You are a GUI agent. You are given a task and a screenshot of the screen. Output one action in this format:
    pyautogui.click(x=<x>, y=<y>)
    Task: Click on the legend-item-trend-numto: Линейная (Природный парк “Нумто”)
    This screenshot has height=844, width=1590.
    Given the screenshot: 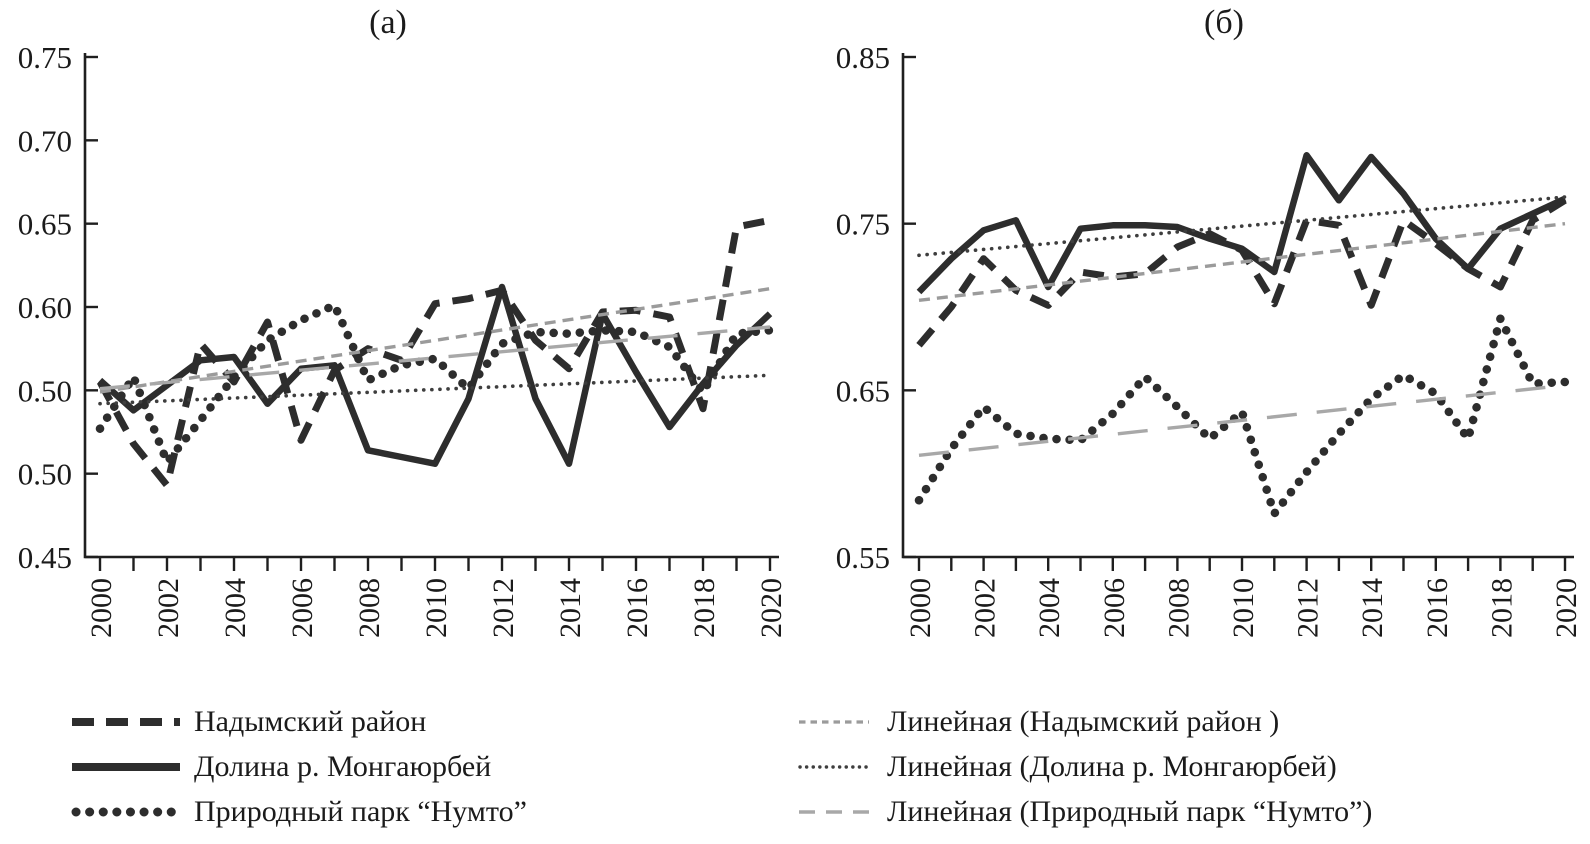 What is the action you would take?
    pyautogui.click(x=1187, y=811)
    